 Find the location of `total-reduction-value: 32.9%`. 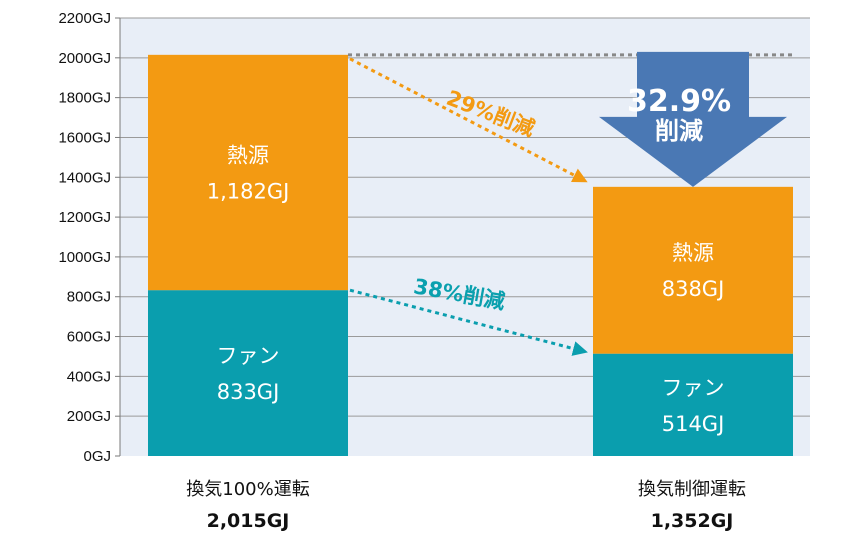

total-reduction-value: 32.9% is located at coordinates (679, 101).